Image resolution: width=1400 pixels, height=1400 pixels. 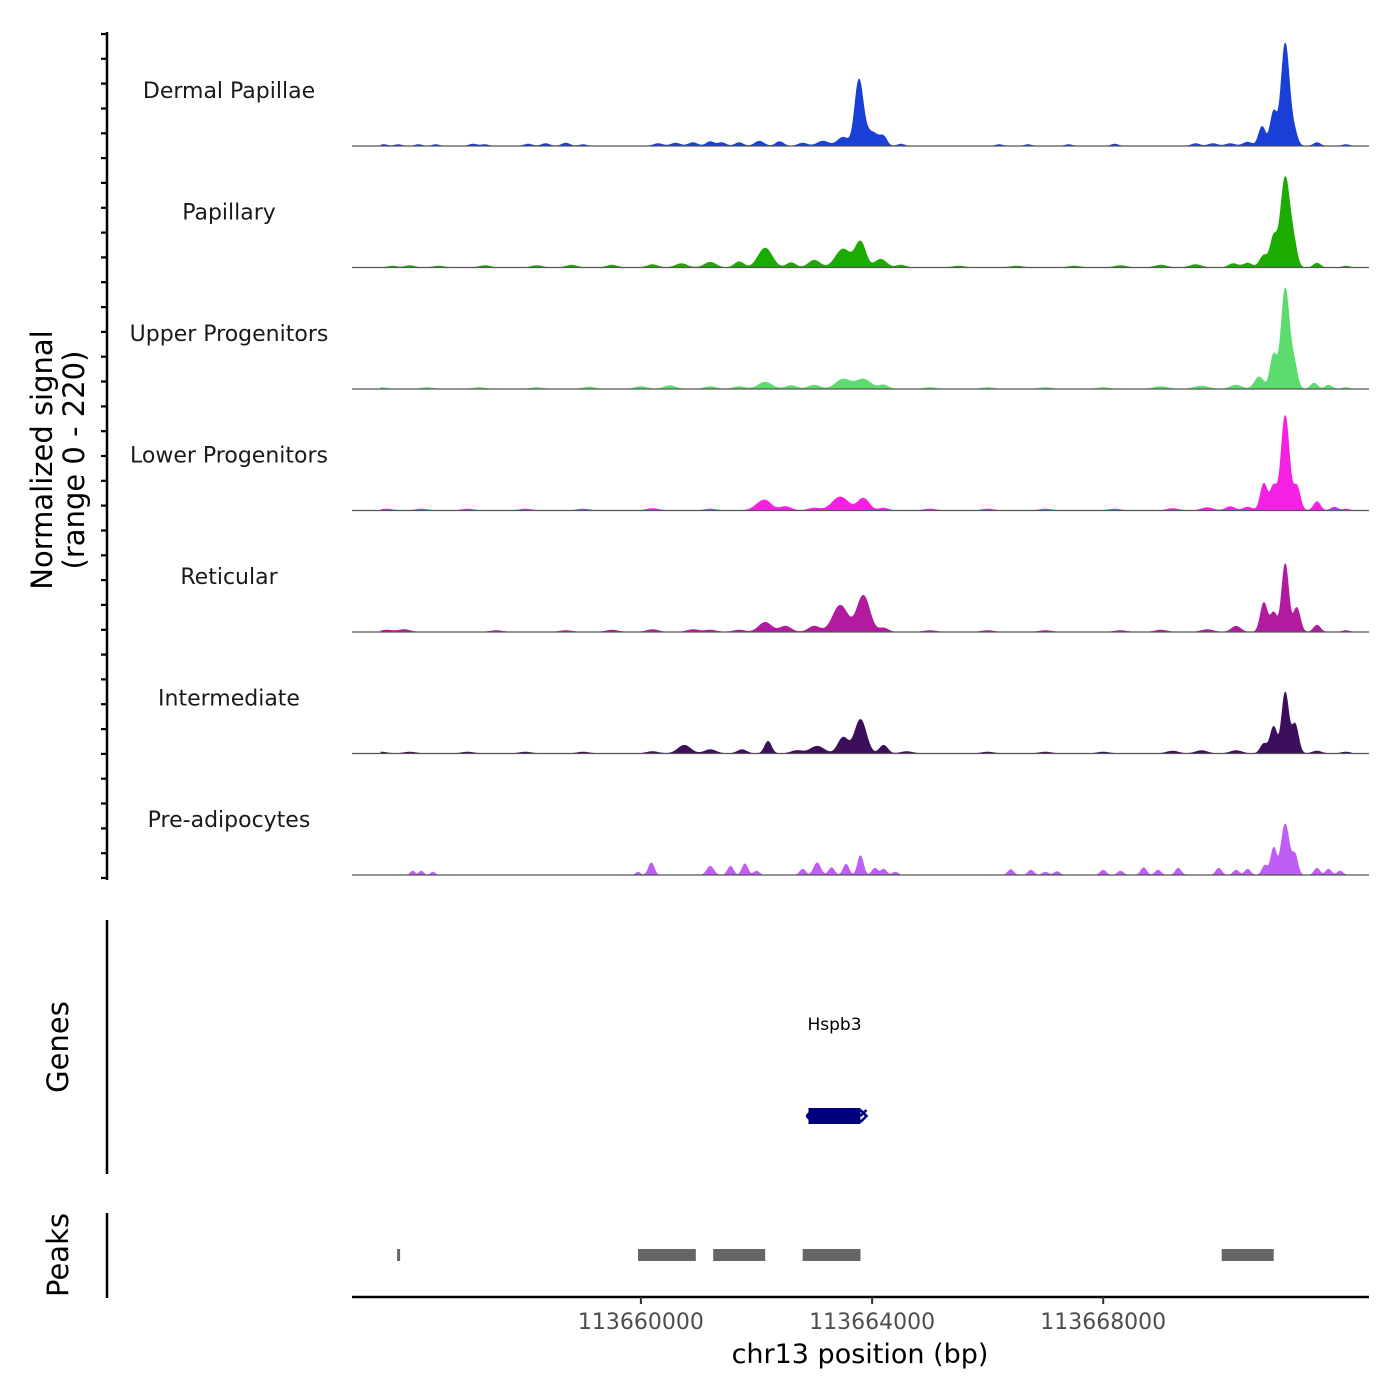 I want to click on track-papillary: Papillary, so click(x=775, y=222).